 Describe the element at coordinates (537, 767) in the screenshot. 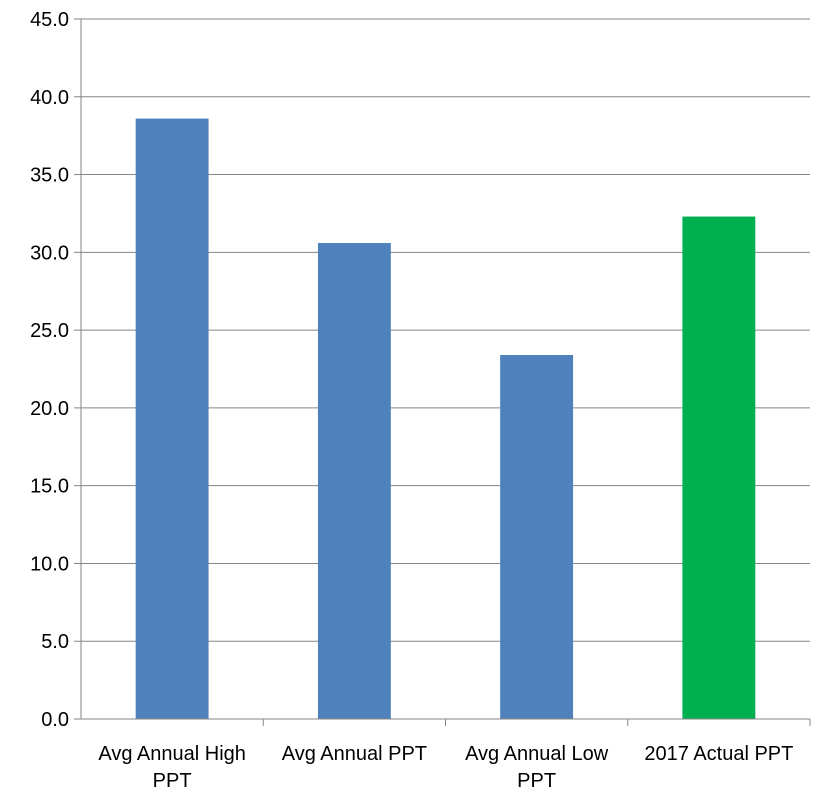

I see `x-category-label: Avg Annual Low PPT` at that location.